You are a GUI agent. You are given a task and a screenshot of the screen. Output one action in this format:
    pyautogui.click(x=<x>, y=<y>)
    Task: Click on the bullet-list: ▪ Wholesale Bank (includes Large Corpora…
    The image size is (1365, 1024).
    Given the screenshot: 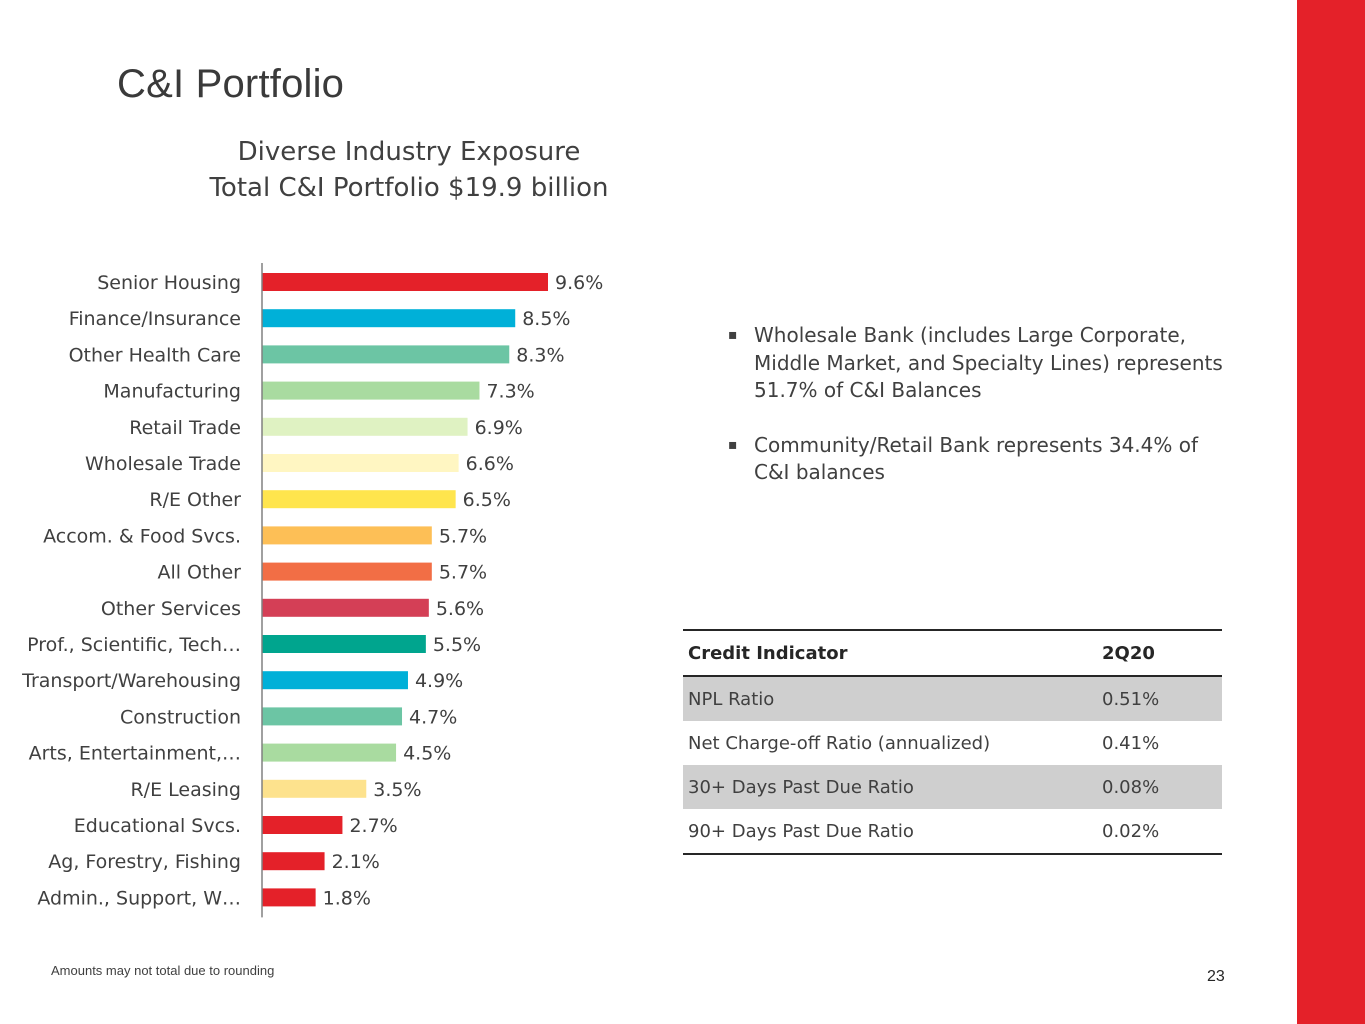 What is the action you would take?
    pyautogui.click(x=978, y=418)
    